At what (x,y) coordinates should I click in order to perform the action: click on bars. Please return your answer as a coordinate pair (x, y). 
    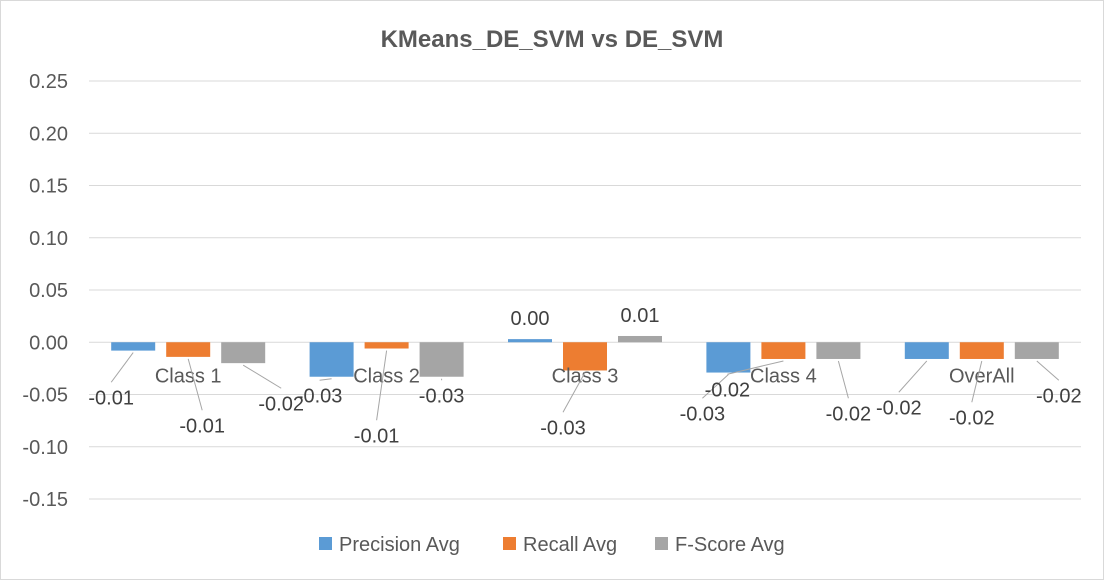
    Looking at the image, I should click on (585, 356).